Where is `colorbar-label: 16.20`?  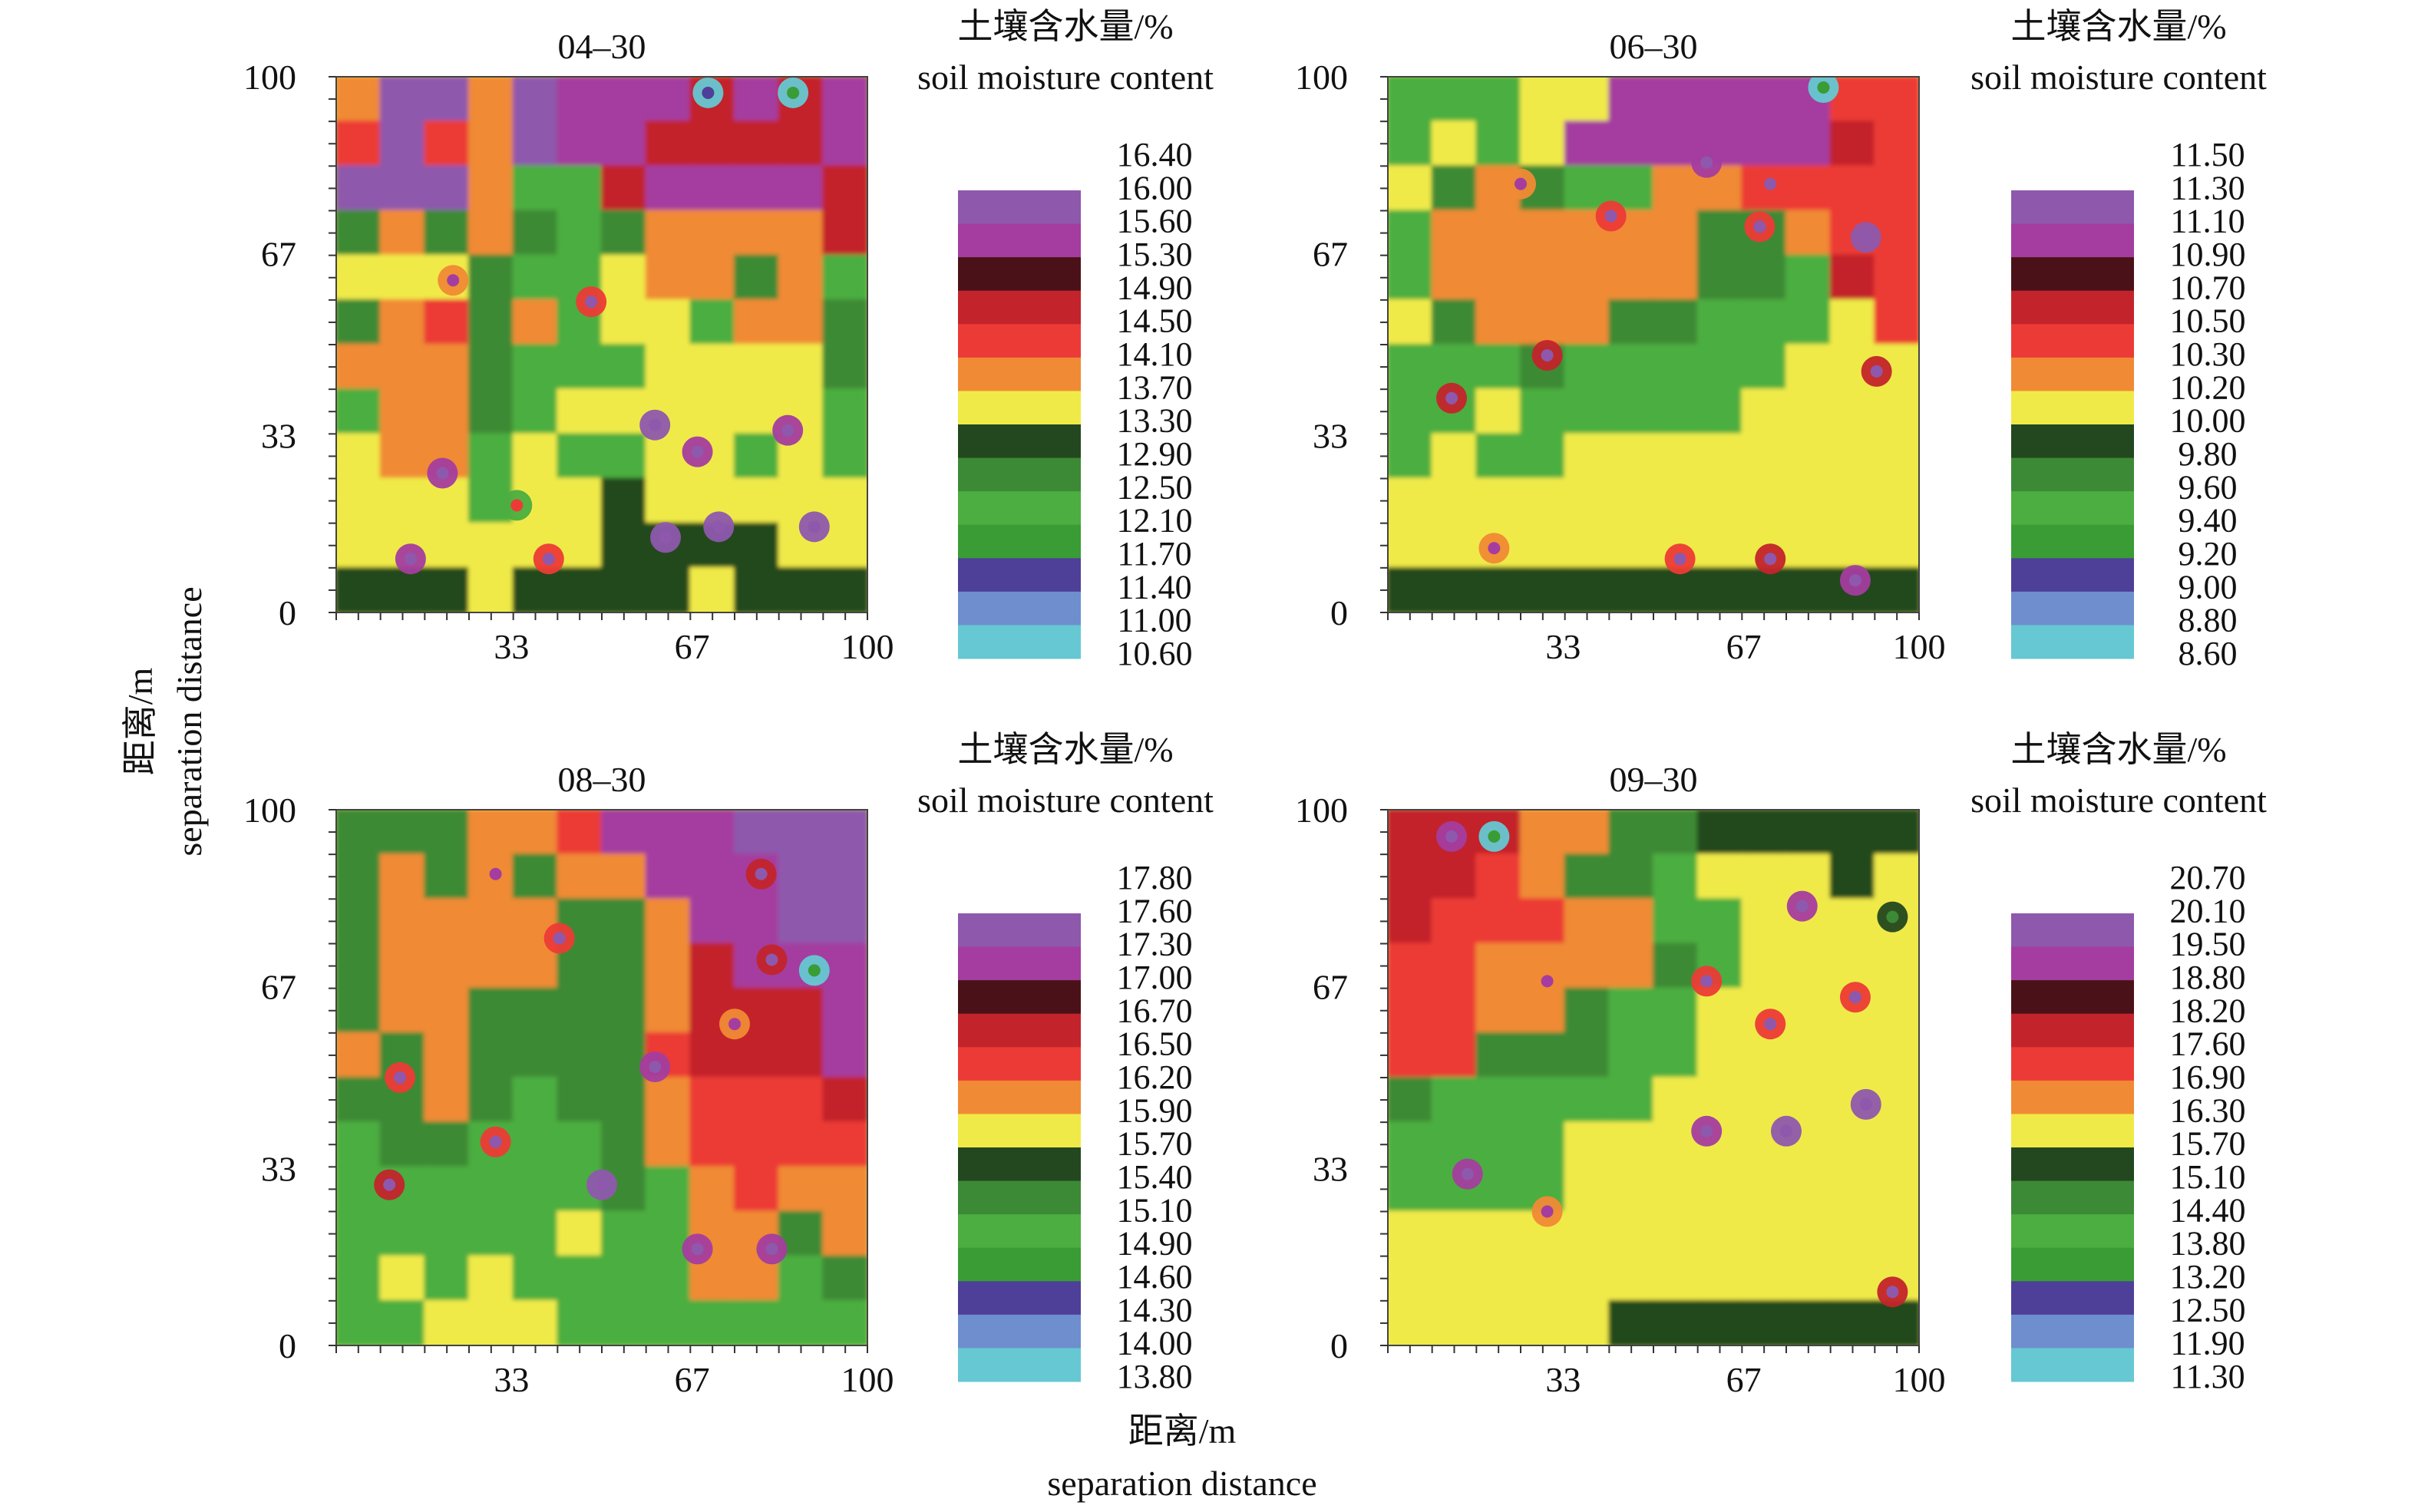
colorbar-label: 16.20 is located at coordinates (1155, 1077).